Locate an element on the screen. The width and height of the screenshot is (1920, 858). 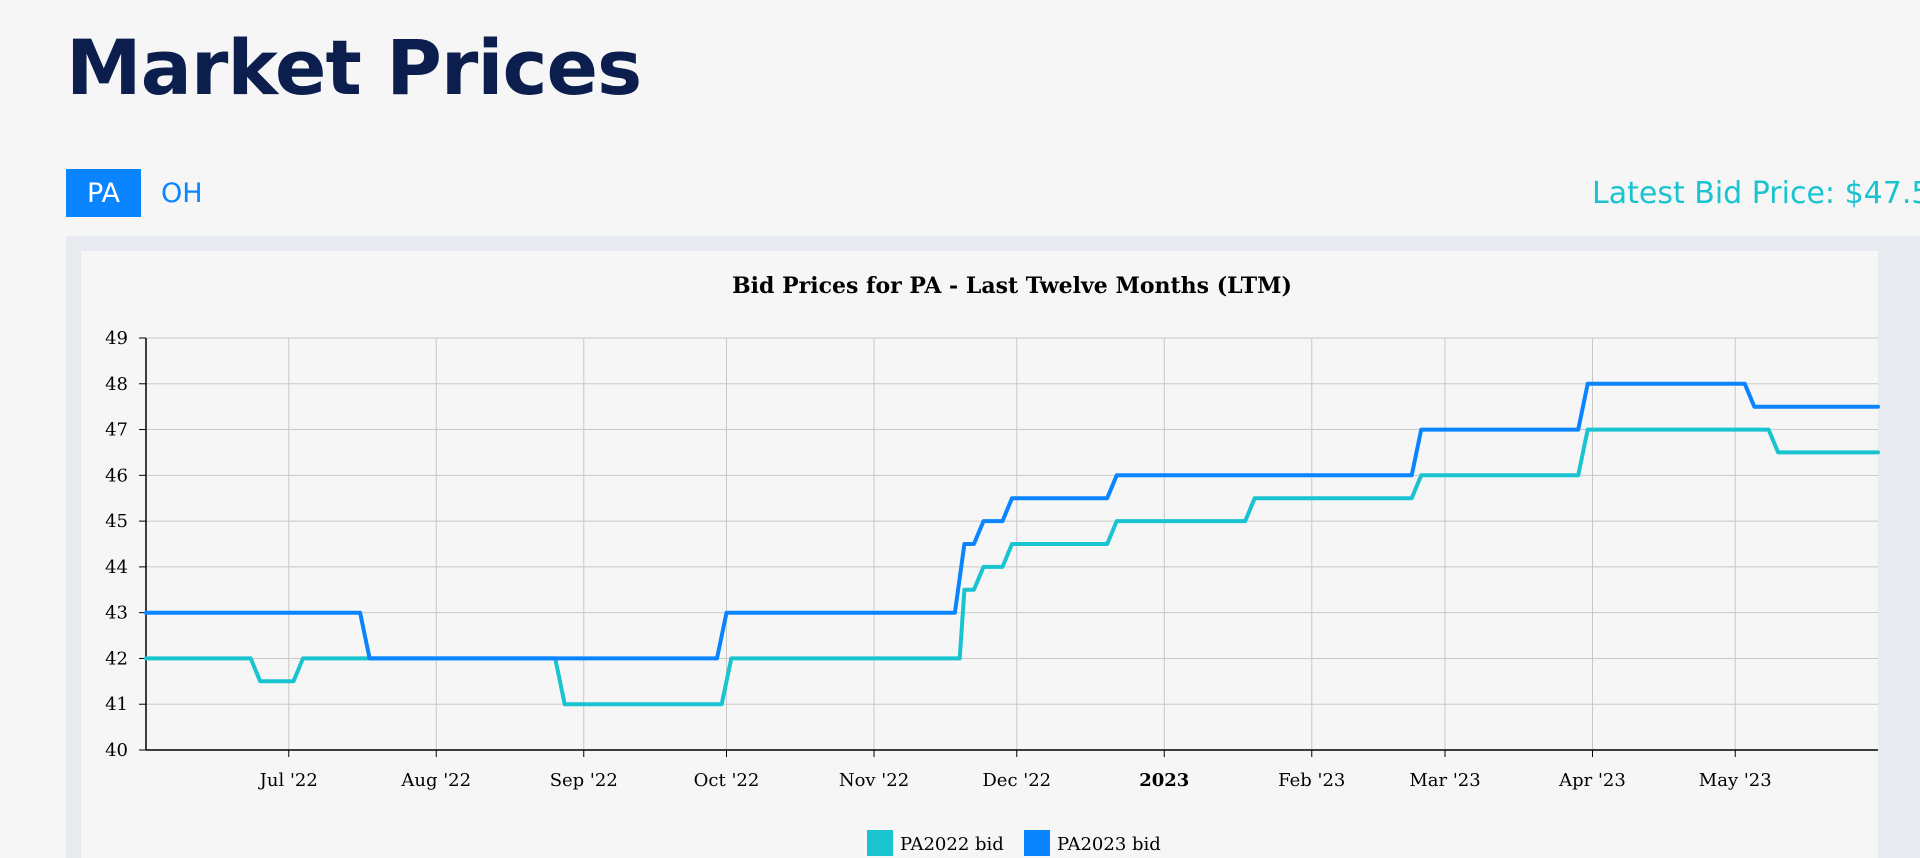
y-tick-label: 40 is located at coordinates (116, 750).